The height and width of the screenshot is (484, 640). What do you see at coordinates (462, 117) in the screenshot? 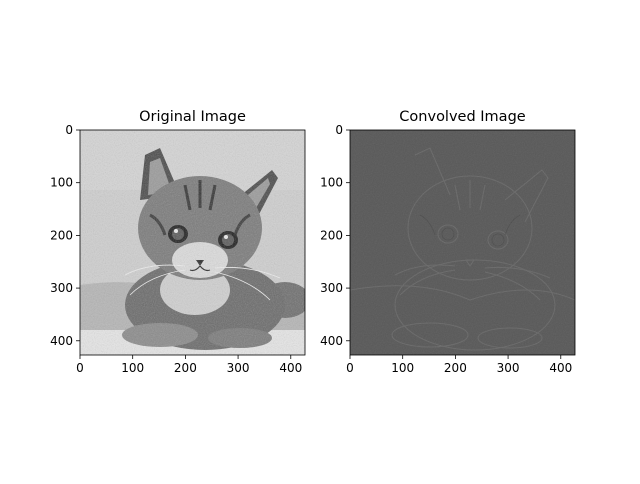
I see `panel-title: Convolved Image` at bounding box center [462, 117].